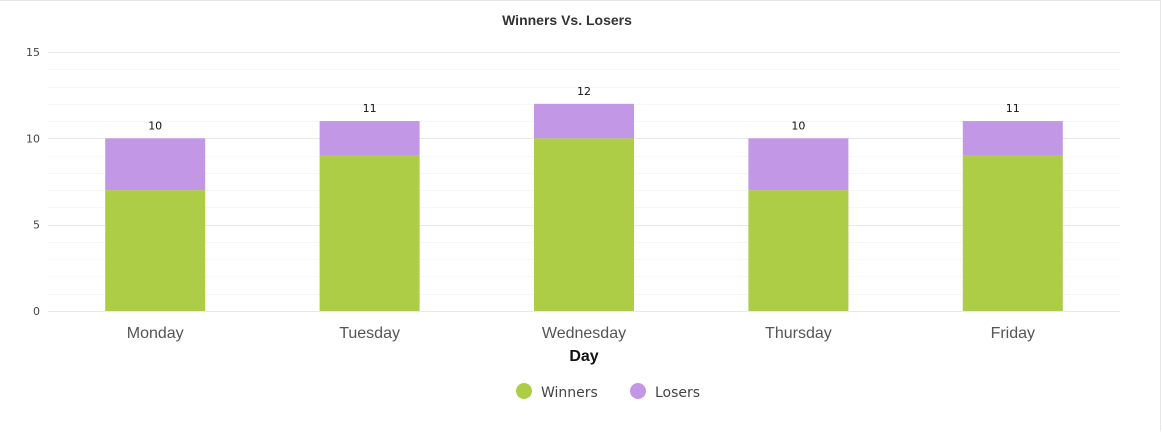 The height and width of the screenshot is (432, 1162). What do you see at coordinates (583, 356) in the screenshot?
I see `x-axis-title: Day` at bounding box center [583, 356].